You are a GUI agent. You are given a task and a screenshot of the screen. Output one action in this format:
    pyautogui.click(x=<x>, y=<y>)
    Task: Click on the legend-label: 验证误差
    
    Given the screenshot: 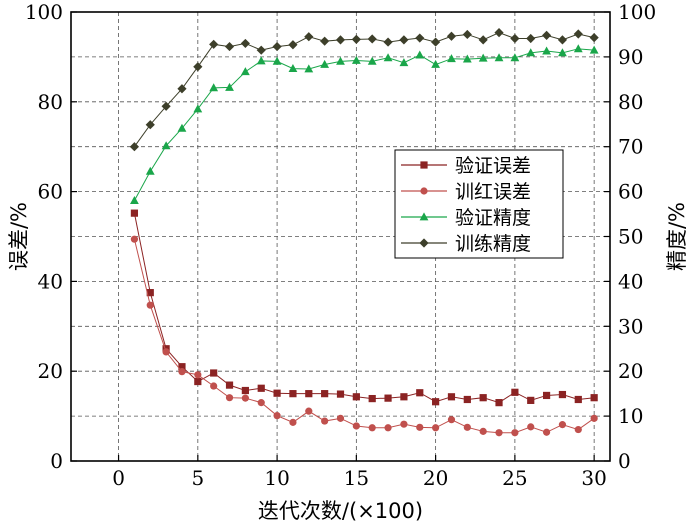 What is the action you would take?
    pyautogui.click(x=493, y=166)
    